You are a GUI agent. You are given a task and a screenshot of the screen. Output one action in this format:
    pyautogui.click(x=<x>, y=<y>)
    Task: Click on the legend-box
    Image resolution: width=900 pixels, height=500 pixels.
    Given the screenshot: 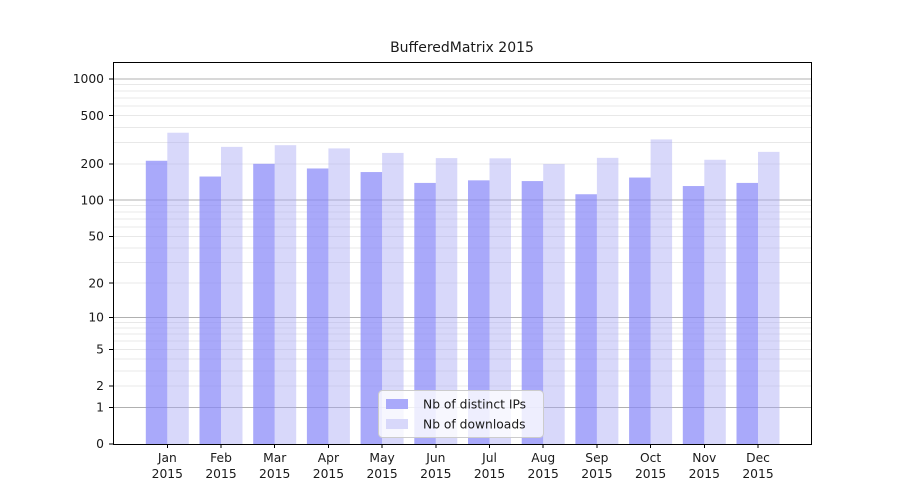 What is the action you would take?
    pyautogui.click(x=461, y=414)
    